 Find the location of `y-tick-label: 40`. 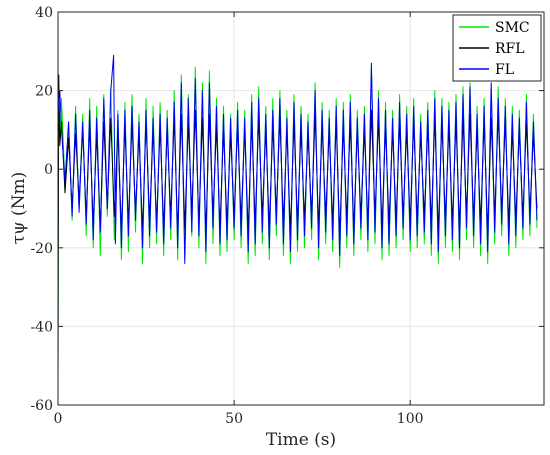

y-tick-label: 40 is located at coordinates (44, 13).